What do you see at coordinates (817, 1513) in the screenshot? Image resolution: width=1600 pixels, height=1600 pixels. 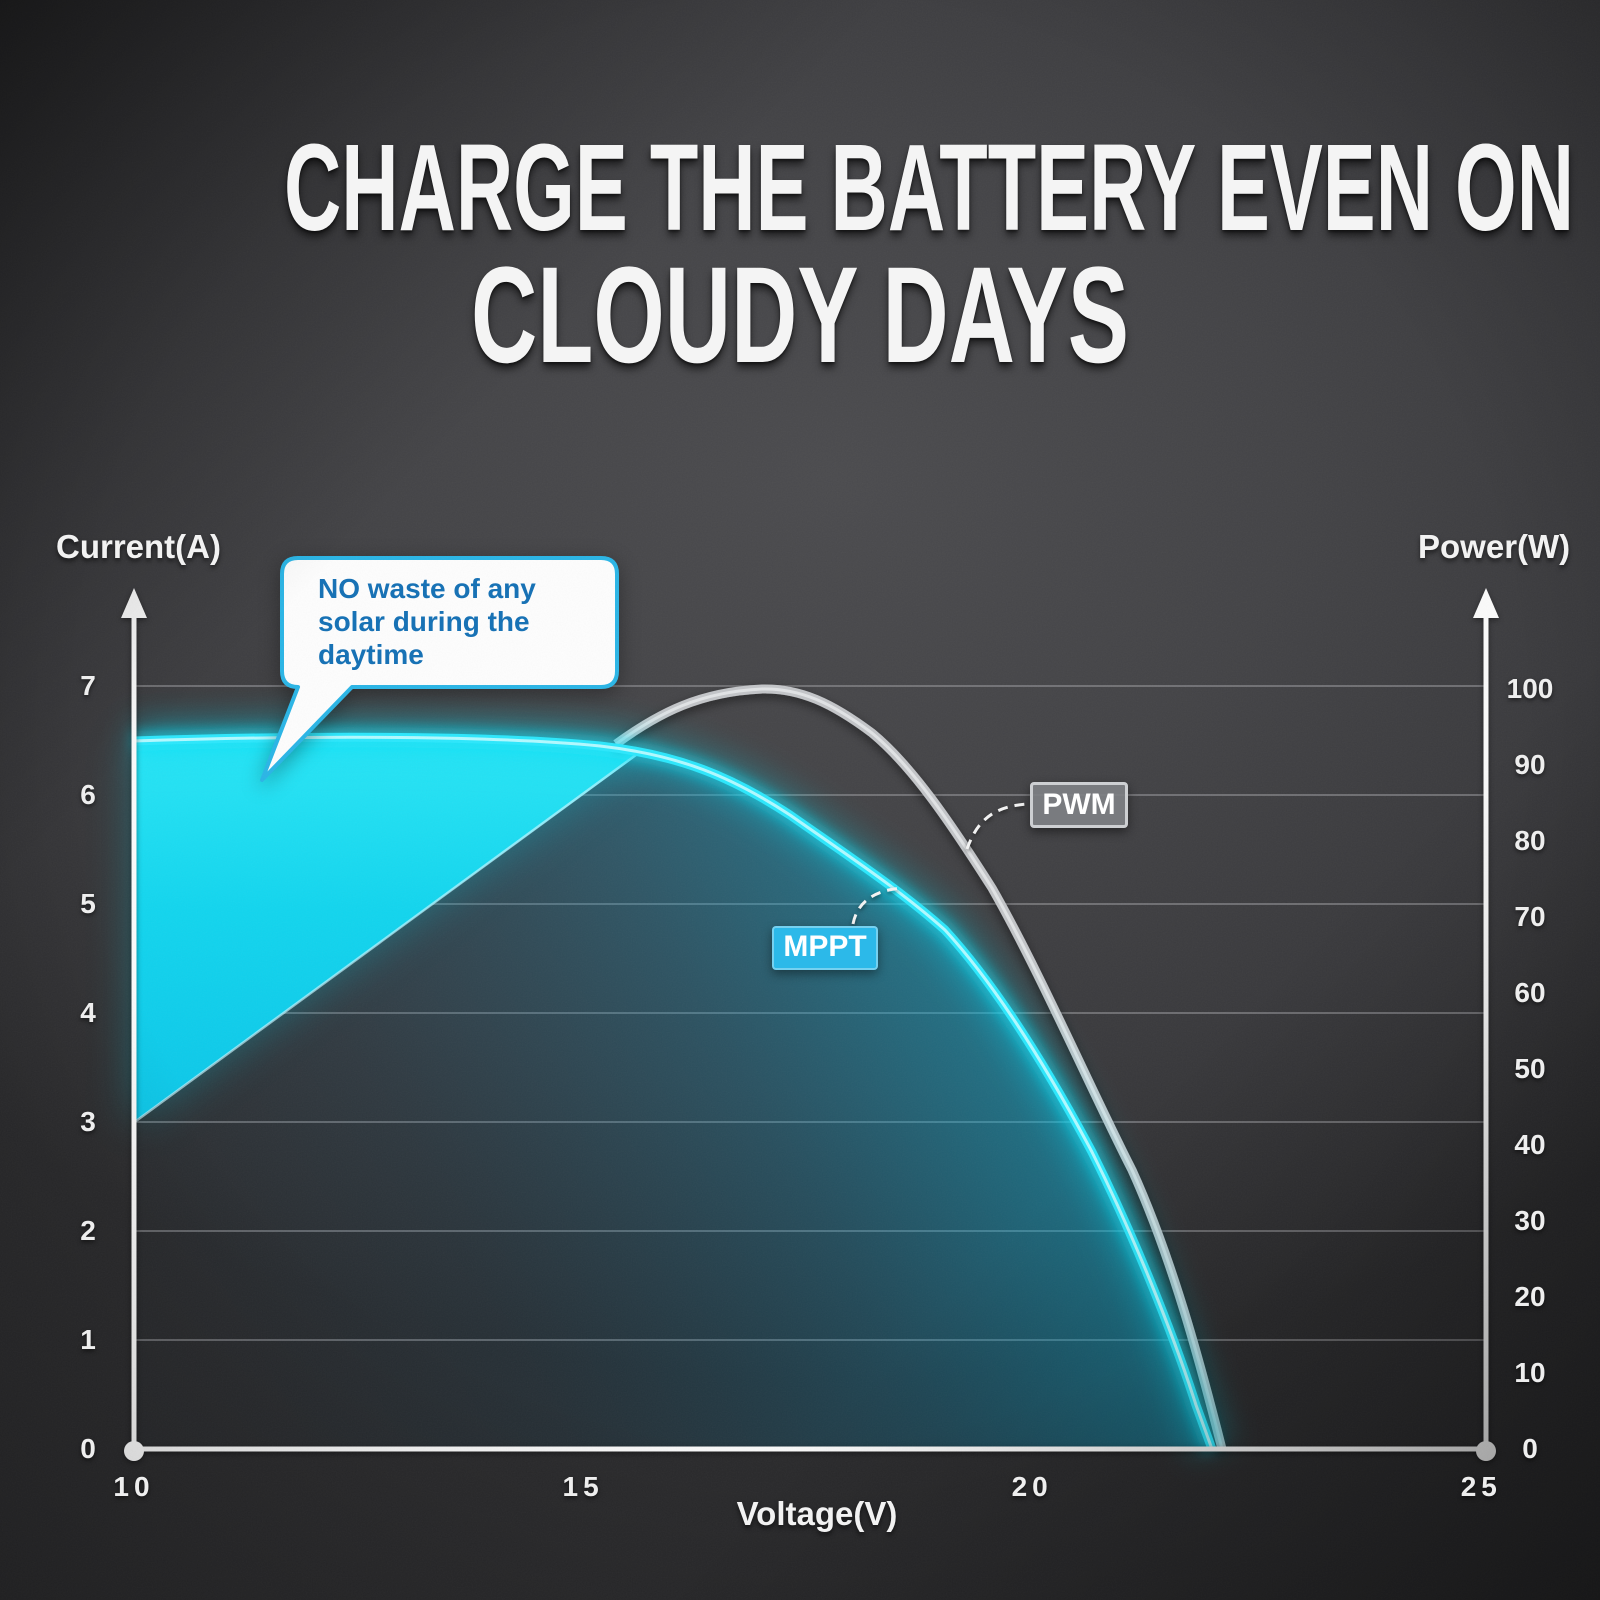 I see `x-axis-title: Voltage(V)` at bounding box center [817, 1513].